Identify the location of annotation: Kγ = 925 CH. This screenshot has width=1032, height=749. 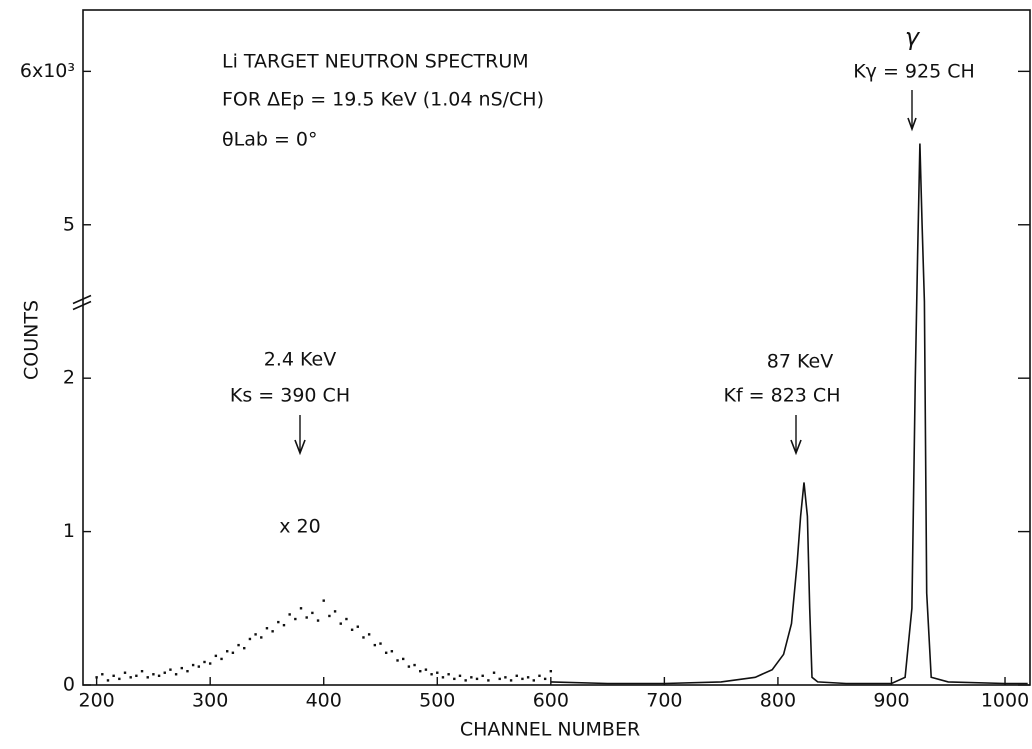
(914, 72).